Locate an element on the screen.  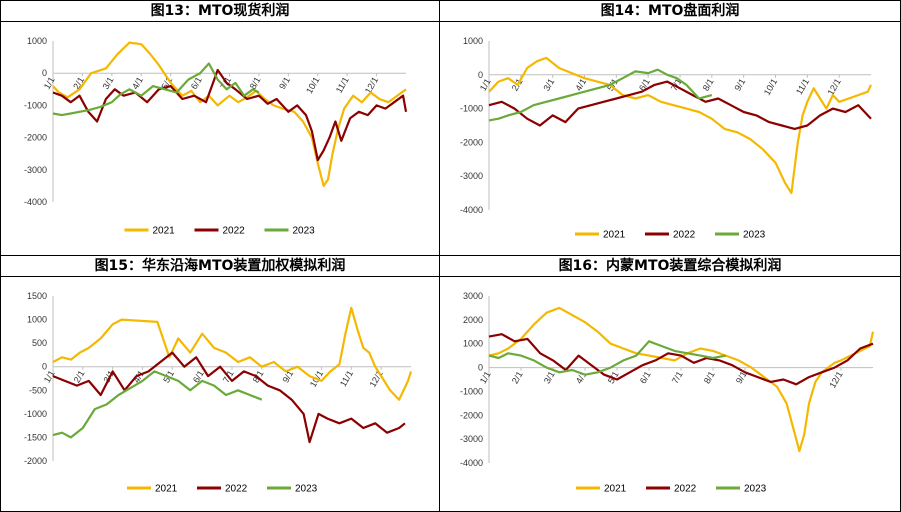
y-tick-label: 1500 is located at coordinates (37, 296).